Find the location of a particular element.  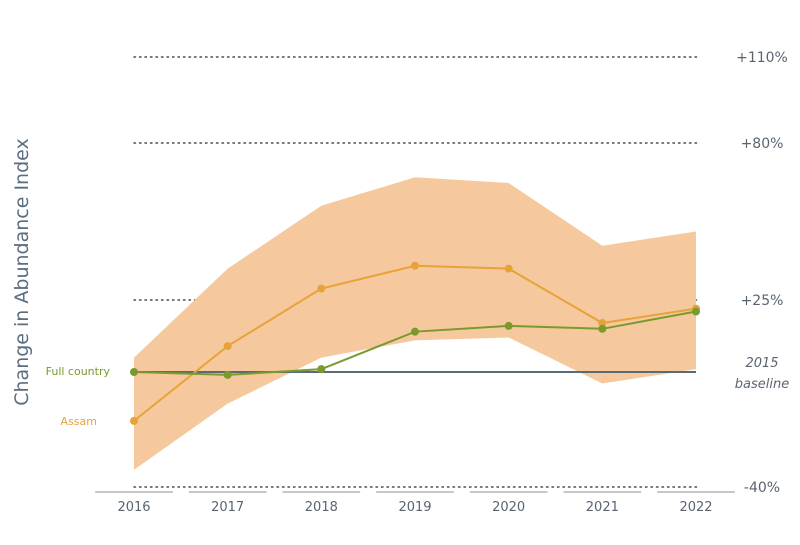

x-tick-label-6: 2022 is located at coordinates (695, 507).